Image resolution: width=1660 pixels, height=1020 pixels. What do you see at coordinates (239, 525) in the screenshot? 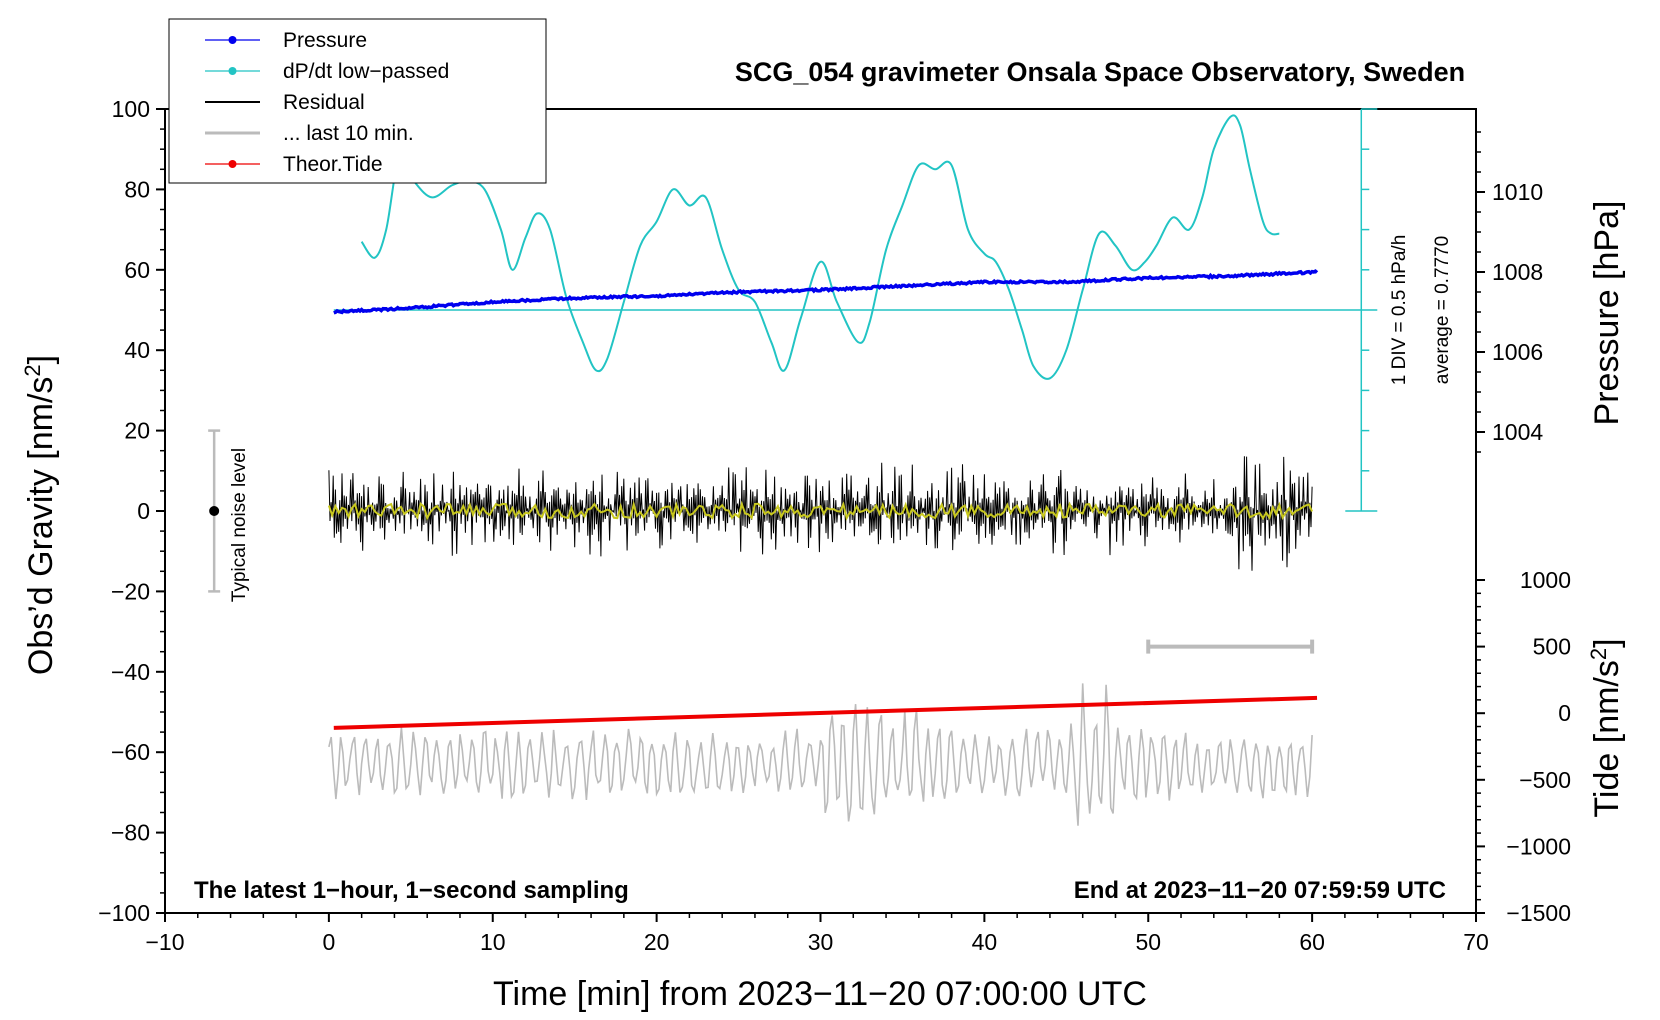
I see `noise-level-label: Typical noise level` at bounding box center [239, 525].